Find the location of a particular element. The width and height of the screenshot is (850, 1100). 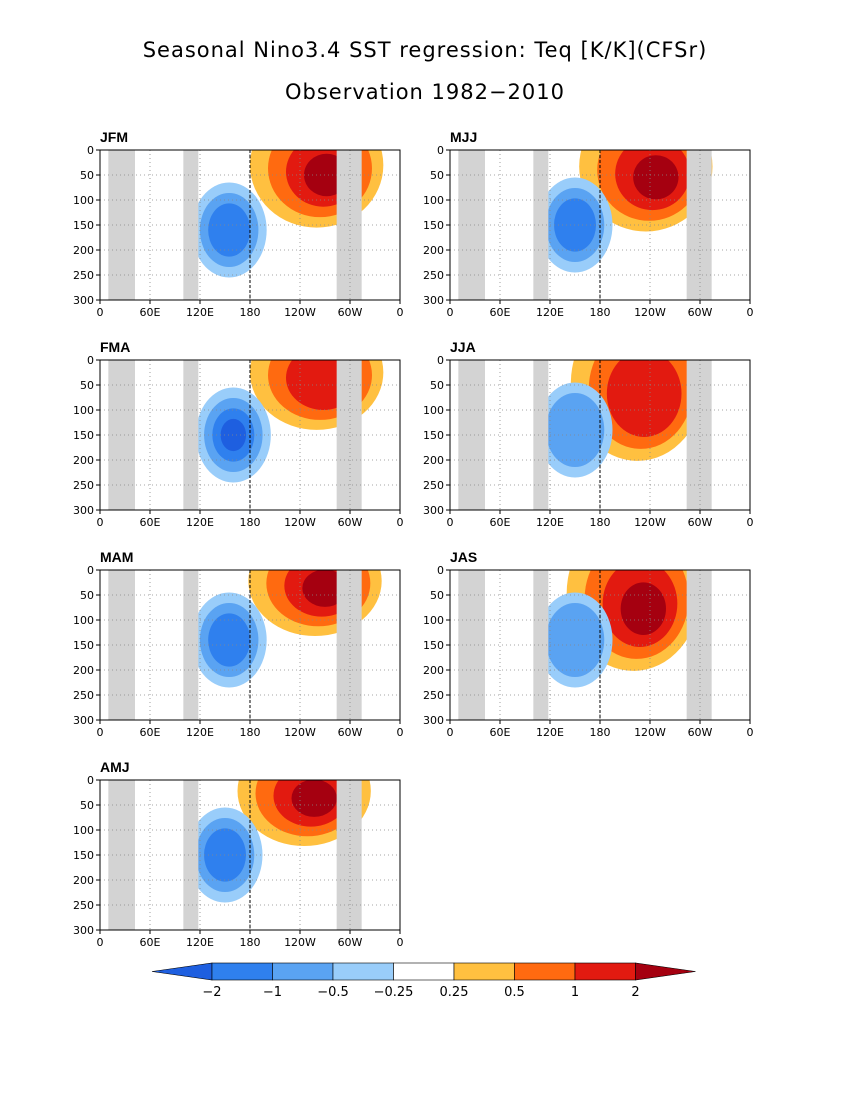

colorbar-arrow-right is located at coordinates (665, 971).